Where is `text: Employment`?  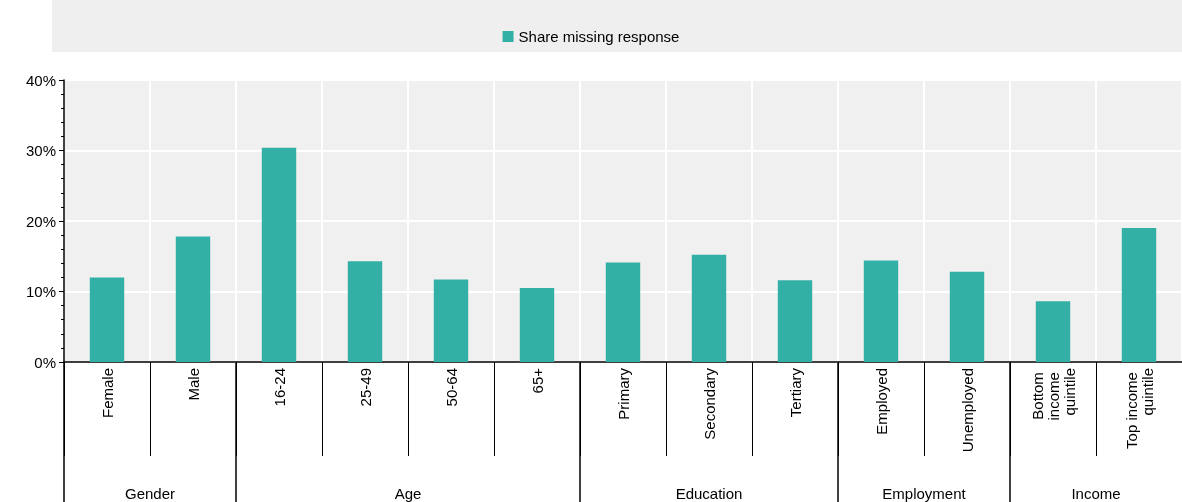
text: Employment is located at coordinates (924, 493).